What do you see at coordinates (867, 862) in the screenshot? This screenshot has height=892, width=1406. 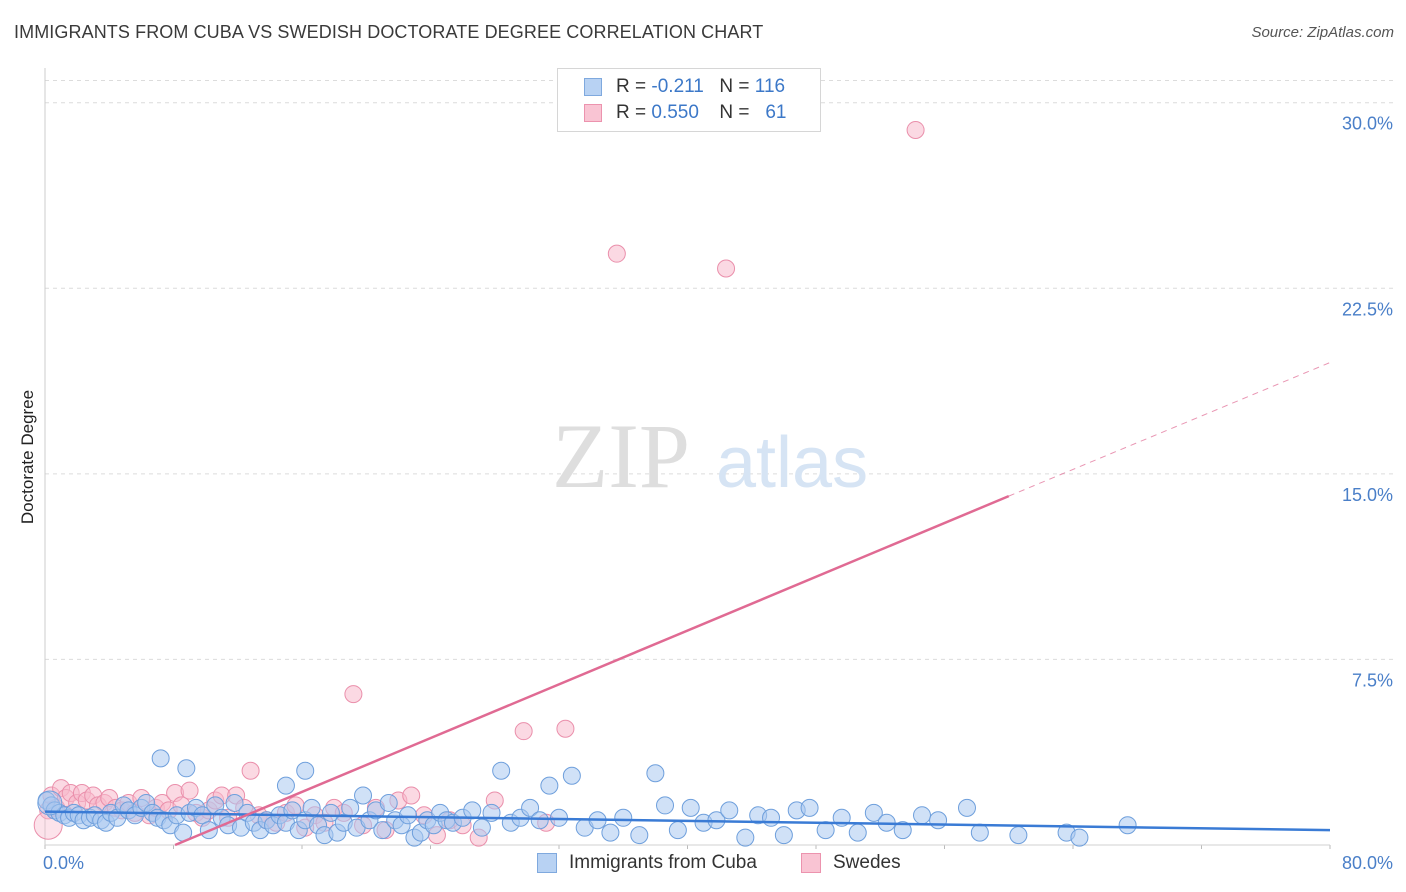 I see `legend-label: Swedes` at bounding box center [867, 862].